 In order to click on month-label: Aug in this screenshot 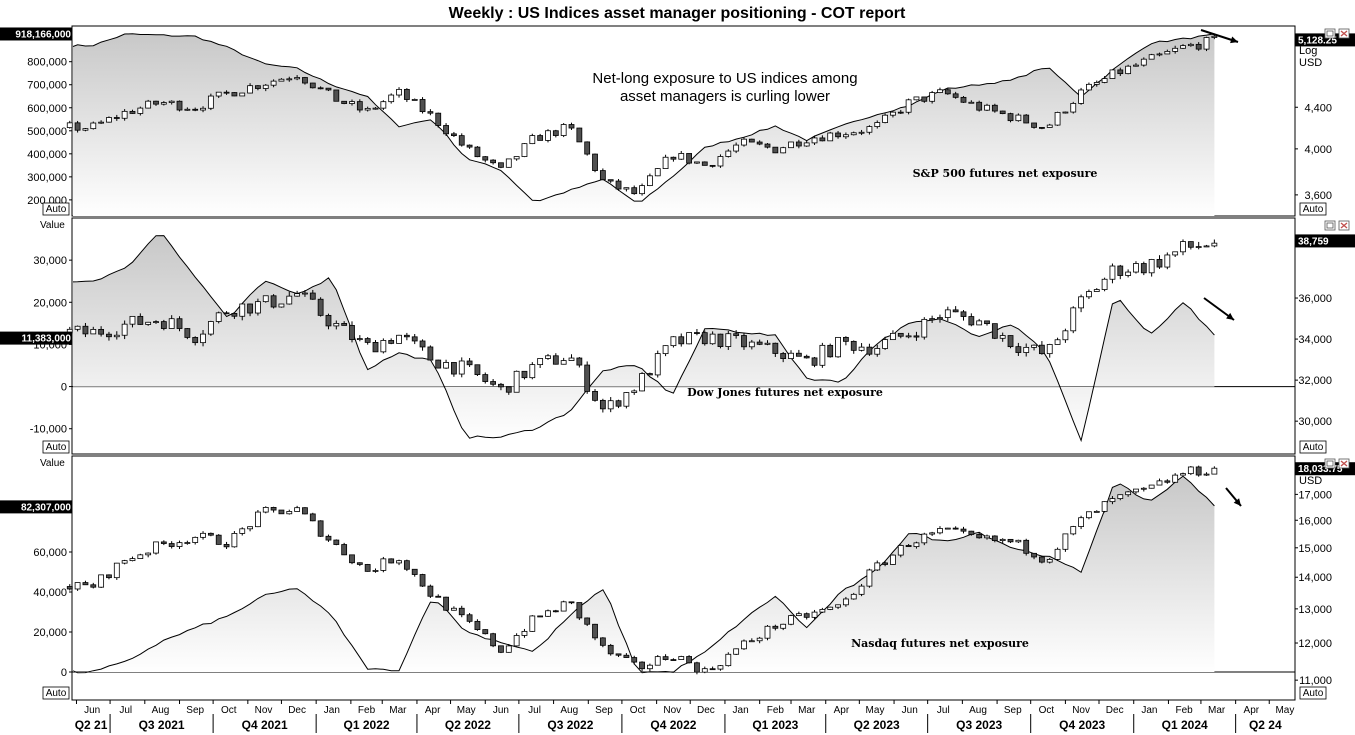, I will do `click(161, 710)`.